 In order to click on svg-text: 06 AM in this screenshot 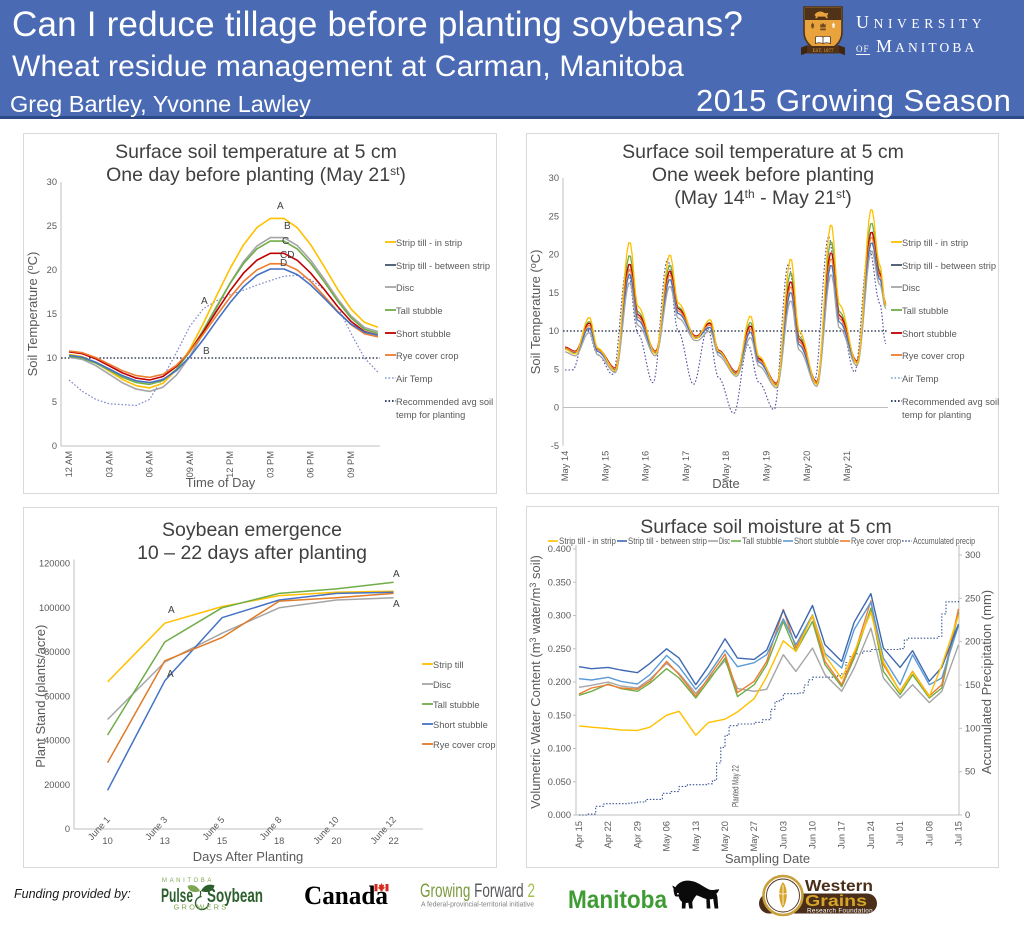, I will do `click(150, 464)`.